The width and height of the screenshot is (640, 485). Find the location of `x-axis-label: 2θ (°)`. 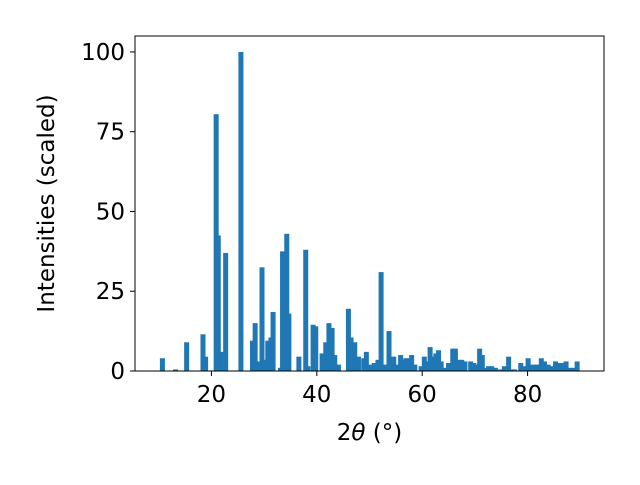

x-axis-label: 2θ (°) is located at coordinates (369, 433).